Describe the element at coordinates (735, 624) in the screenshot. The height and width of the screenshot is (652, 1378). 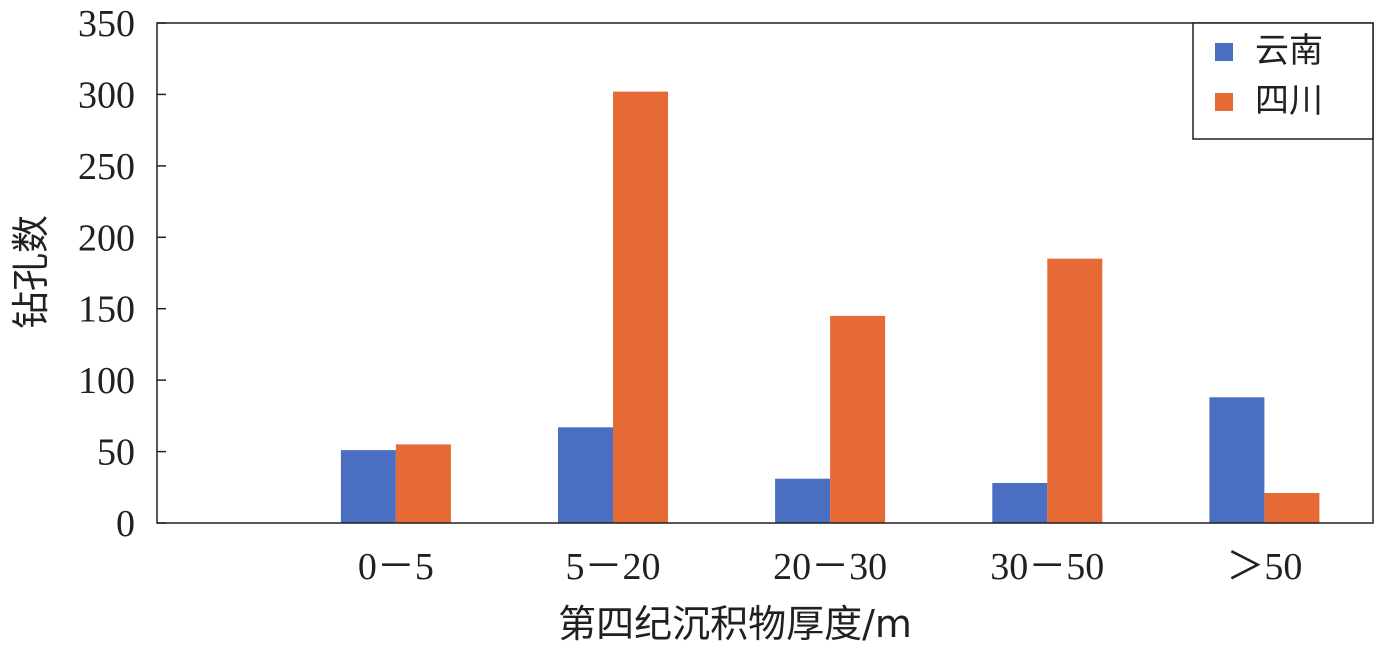
I see `x-axis-title: 第四纪沉积物厚度/m` at that location.